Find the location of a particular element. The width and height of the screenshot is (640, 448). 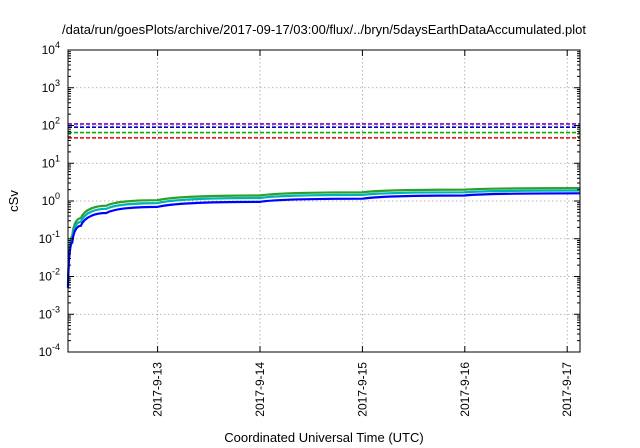

y-tick-label: 10¹ is located at coordinates (51, 161).